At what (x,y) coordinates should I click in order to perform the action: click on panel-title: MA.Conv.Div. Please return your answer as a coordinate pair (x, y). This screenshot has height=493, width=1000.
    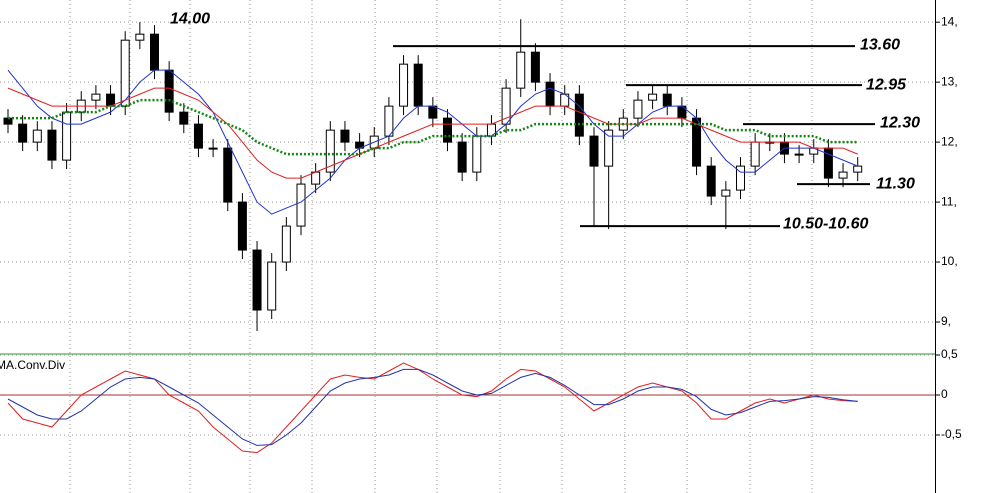
    Looking at the image, I should click on (32, 365).